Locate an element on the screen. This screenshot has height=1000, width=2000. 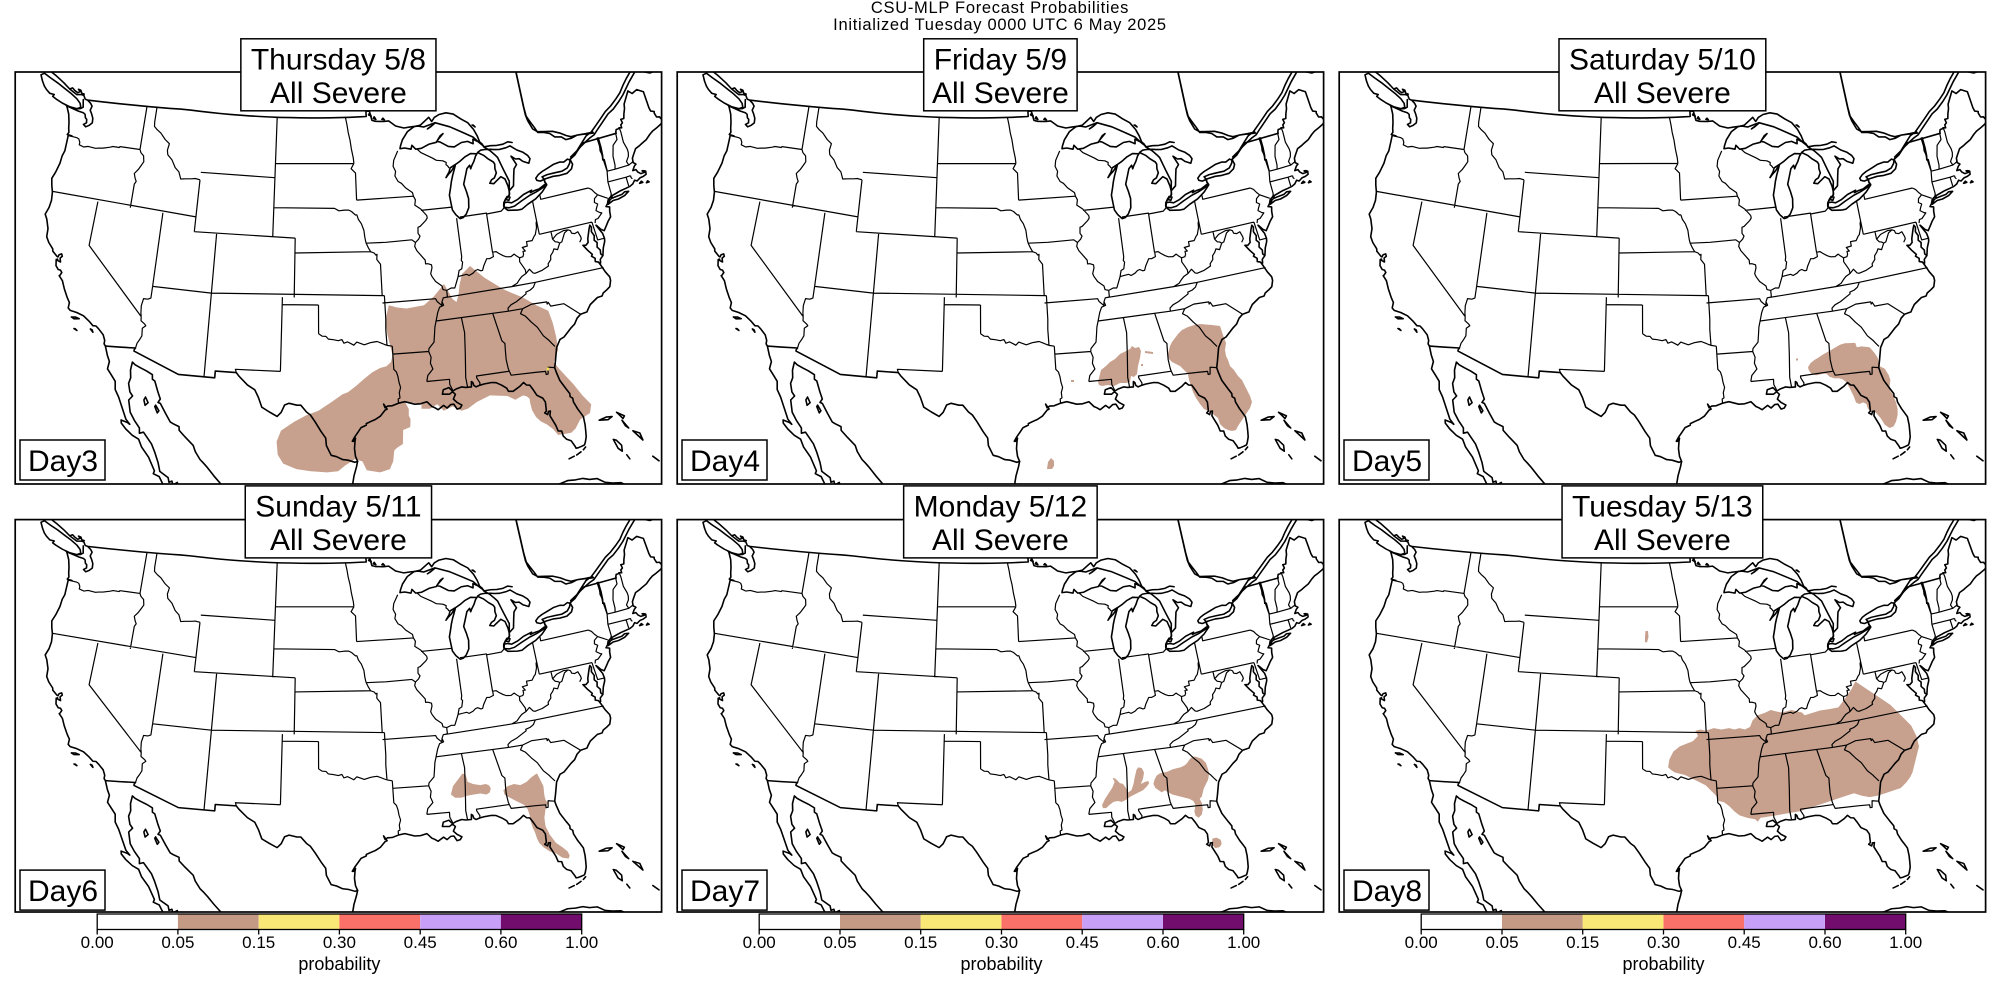
svg-text: Day4 is located at coordinates (725, 461).